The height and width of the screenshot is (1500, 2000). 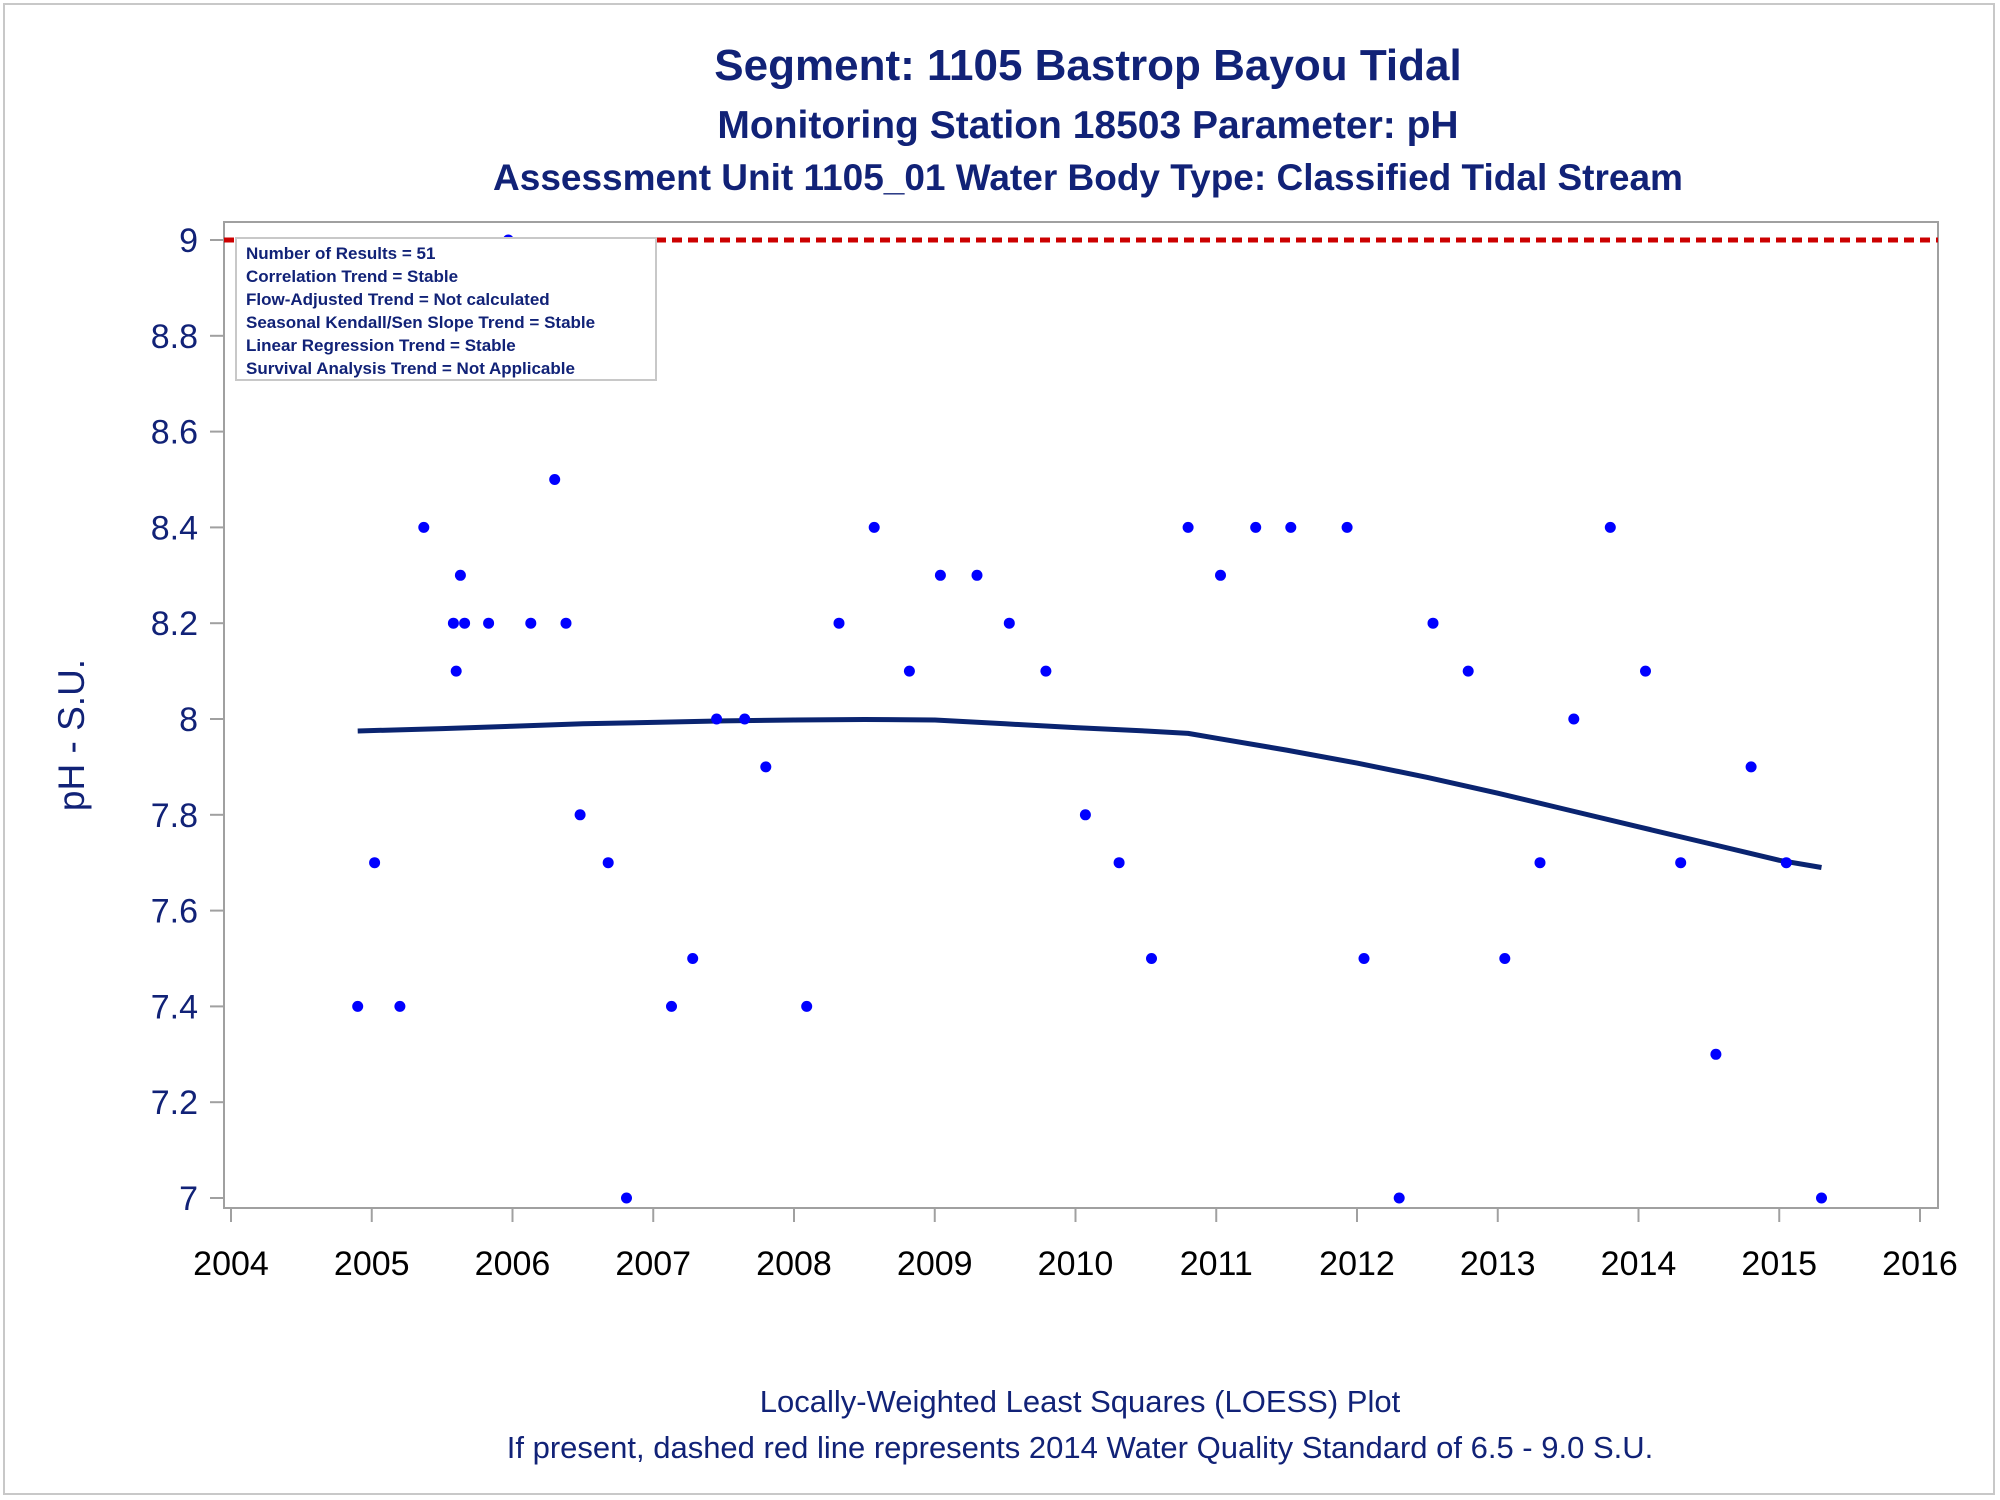 I want to click on inset-flow-adjusted-trend: Flow-Adjusted Trend = Not calculated, so click(x=398, y=299).